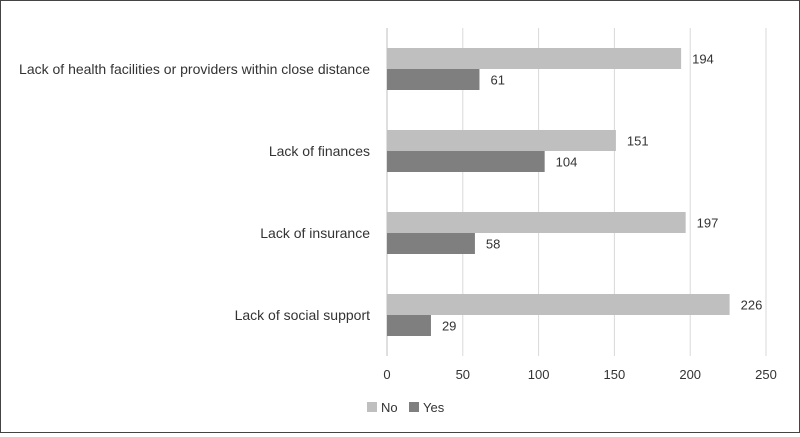 The width and height of the screenshot is (800, 437). I want to click on x-tick-labels: 0 50 100 150 200 250, so click(579, 374).